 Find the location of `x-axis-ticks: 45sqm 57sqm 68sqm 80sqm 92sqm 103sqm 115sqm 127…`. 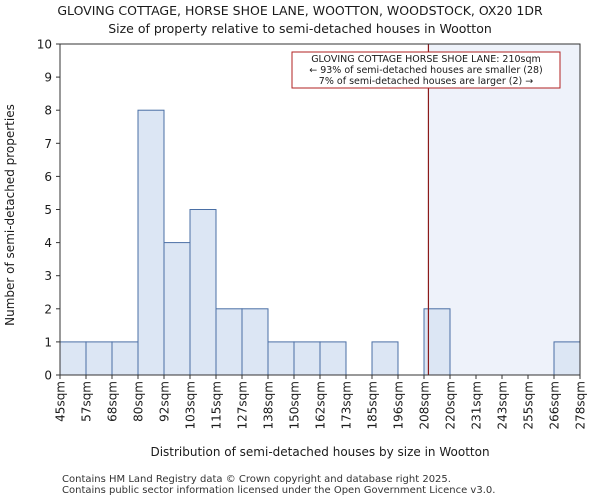

x-axis-ticks: 45sqm 57sqm 68sqm 80sqm 92sqm 103sqm 115sqm 127… is located at coordinates (321, 402).